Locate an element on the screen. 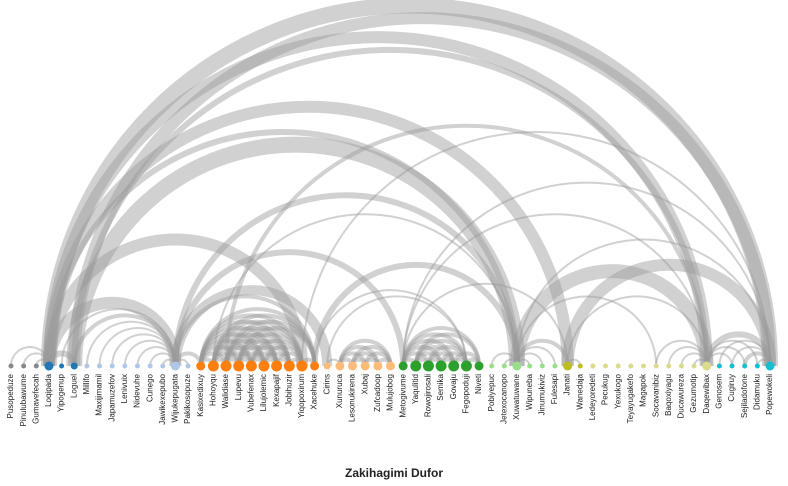 The width and height of the screenshot is (788, 486). arc-Cunego-Wijukepugata is located at coordinates (163, 359).